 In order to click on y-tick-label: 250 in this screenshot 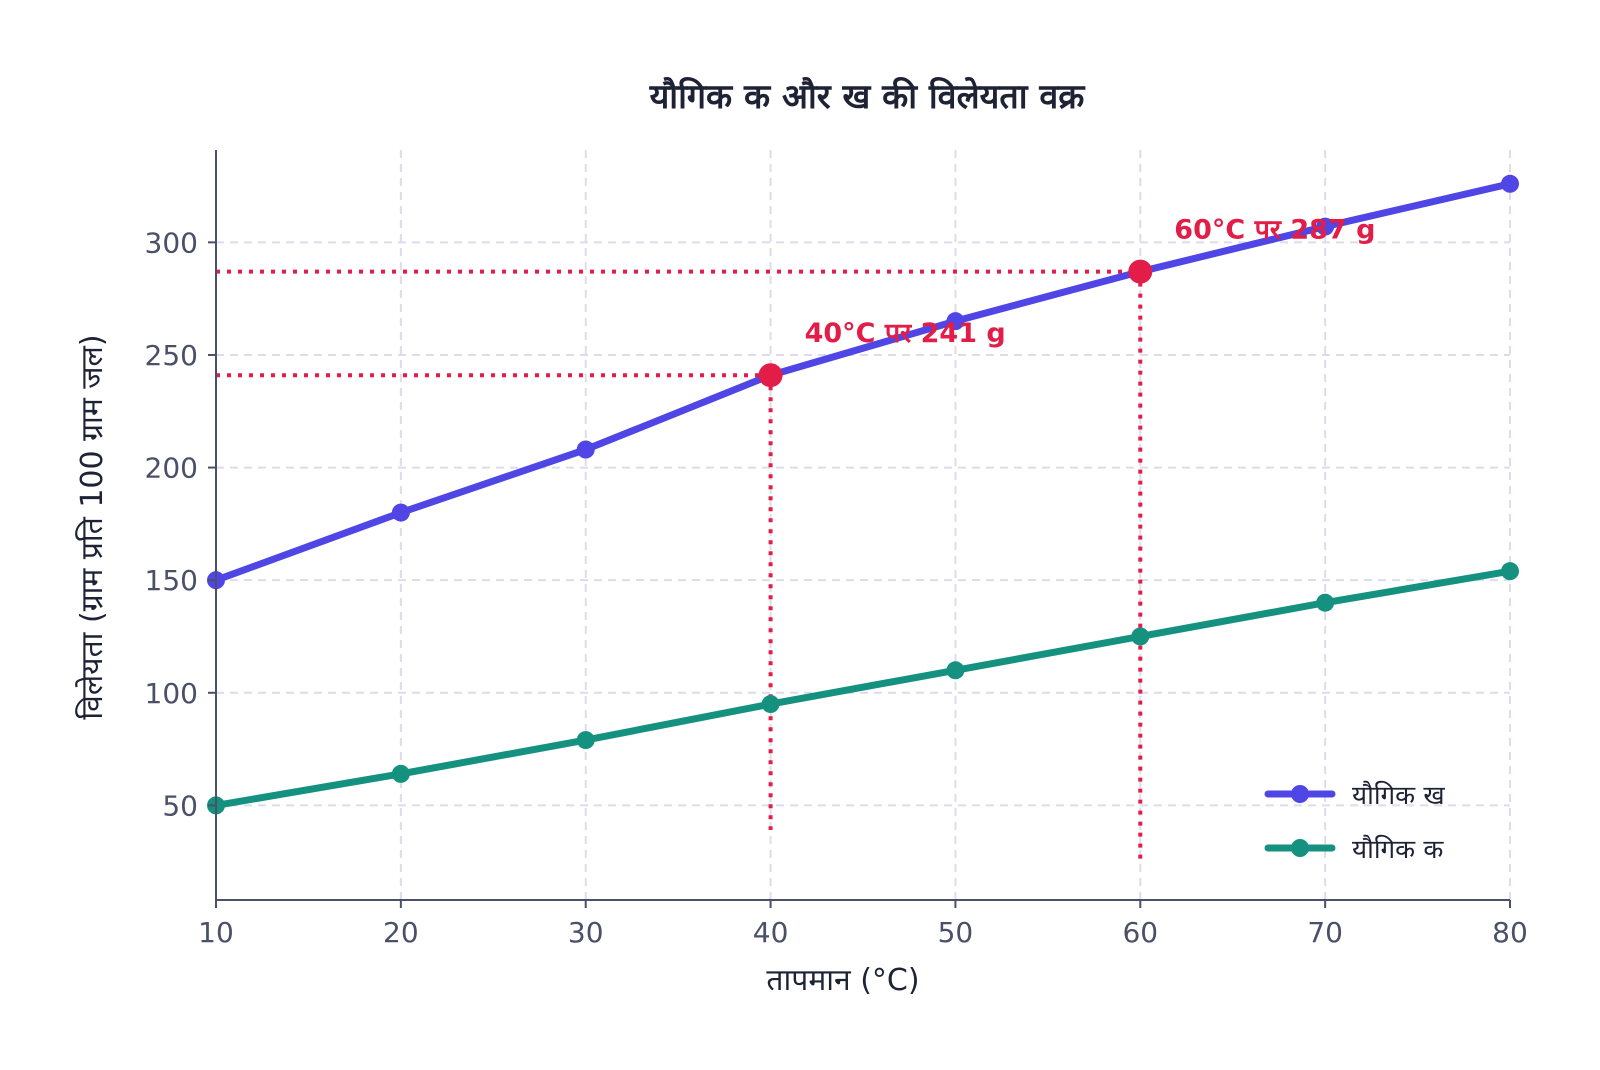, I will do `click(171, 355)`.